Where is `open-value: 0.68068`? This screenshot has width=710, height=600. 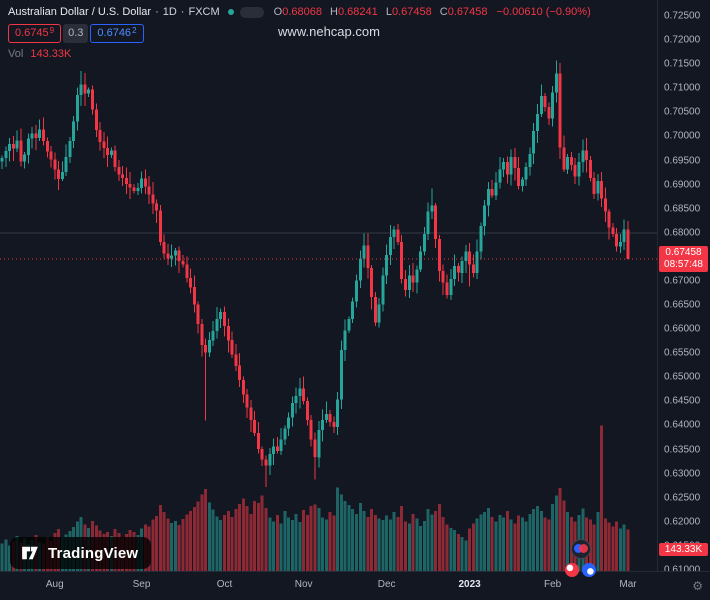 open-value: 0.68068 is located at coordinates (302, 12).